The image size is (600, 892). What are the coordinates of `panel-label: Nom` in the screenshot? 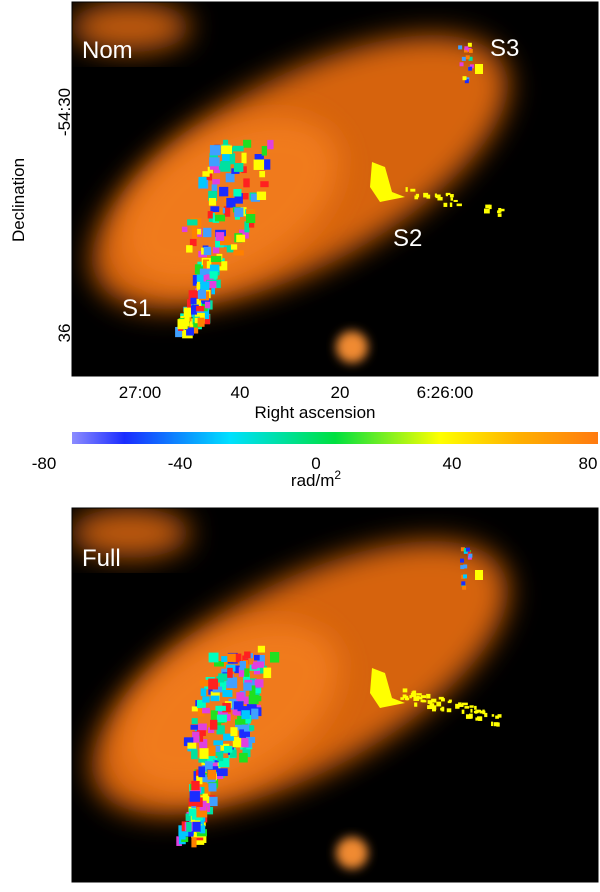 It's located at (107, 50).